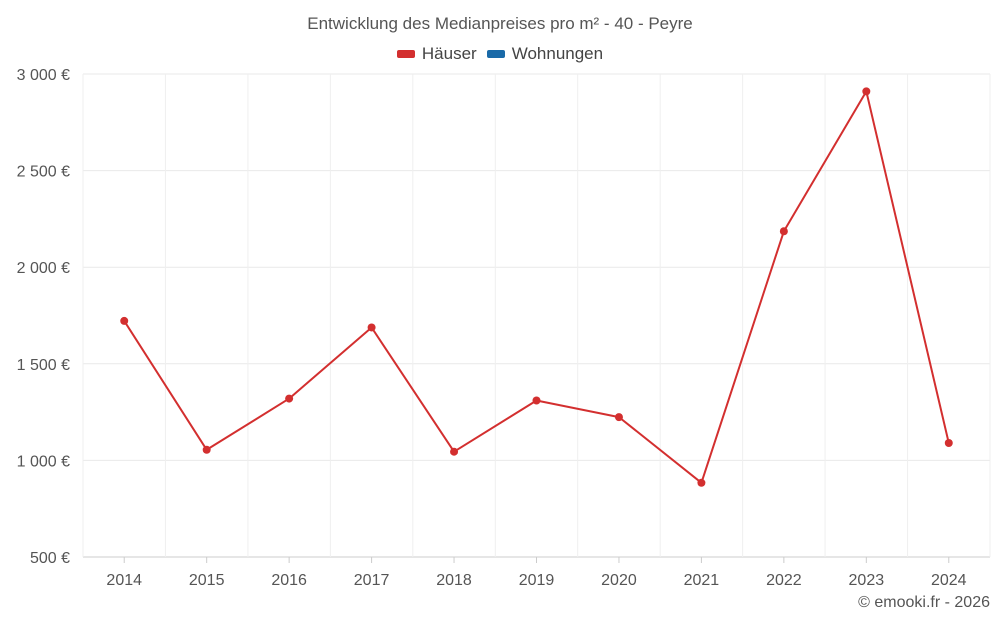 Image resolution: width=1000 pixels, height=625 pixels. I want to click on x-tick-label: 2020, so click(619, 580).